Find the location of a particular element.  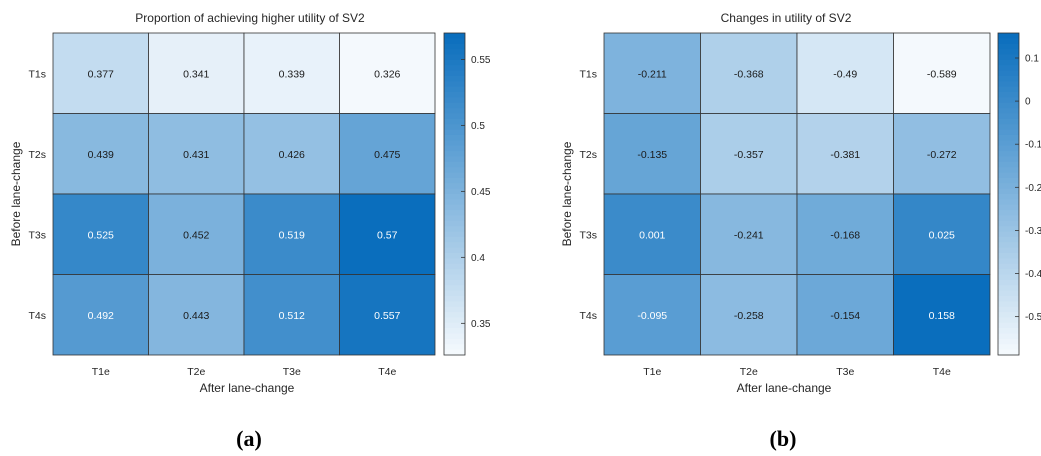

cell-value-label: -0.095 is located at coordinates (652, 316).